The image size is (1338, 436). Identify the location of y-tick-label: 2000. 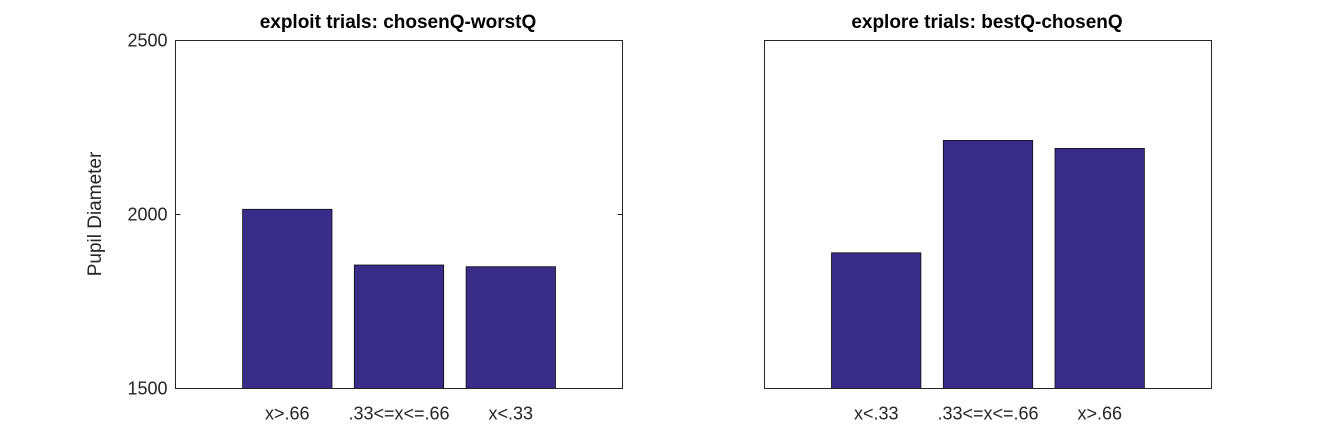
(147, 215).